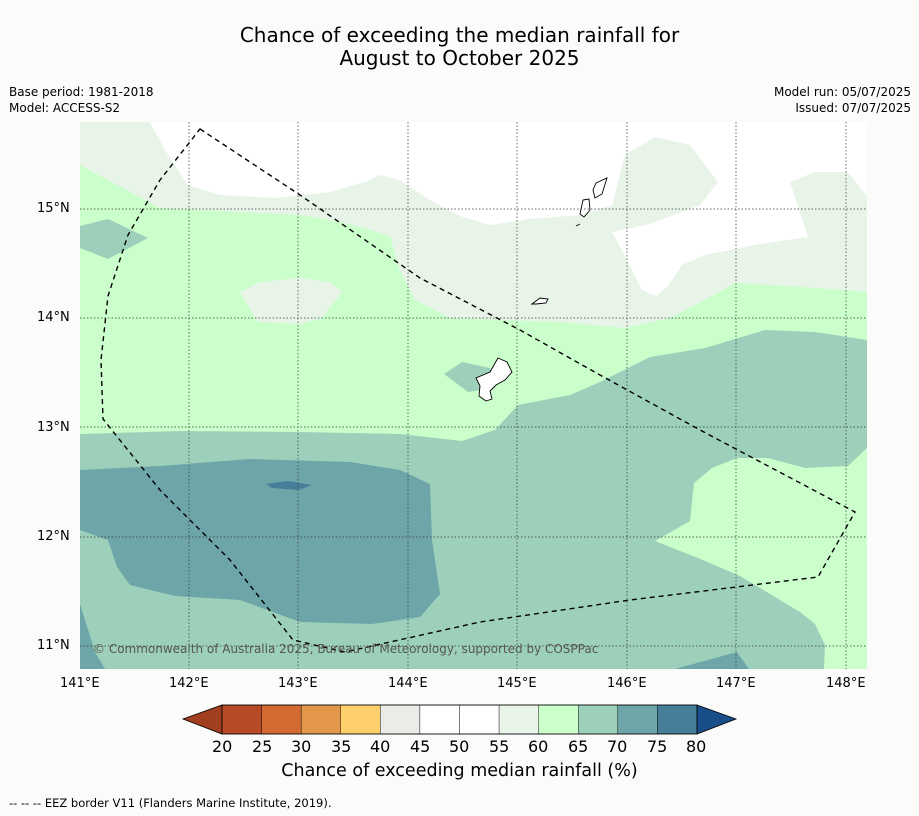  What do you see at coordinates (627, 683) in the screenshot?
I see `lon-label-146: 146°E` at bounding box center [627, 683].